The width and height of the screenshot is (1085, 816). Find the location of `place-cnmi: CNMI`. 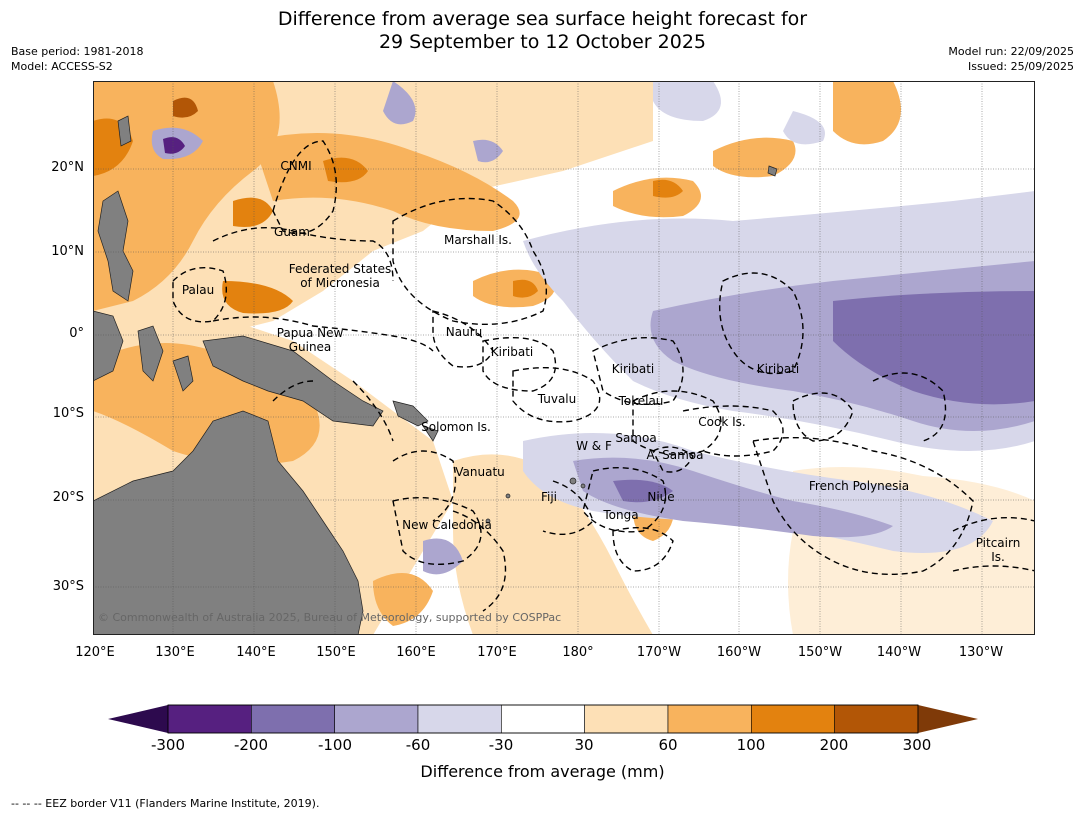

place-cnmi: CNMI is located at coordinates (296, 166).